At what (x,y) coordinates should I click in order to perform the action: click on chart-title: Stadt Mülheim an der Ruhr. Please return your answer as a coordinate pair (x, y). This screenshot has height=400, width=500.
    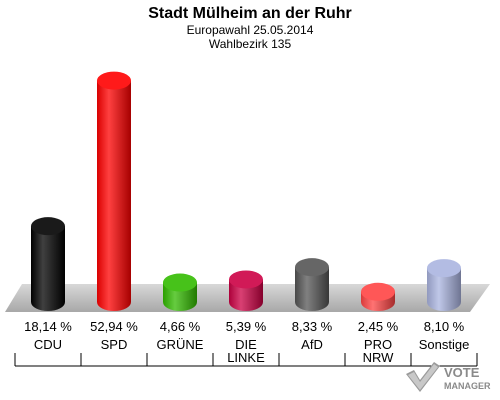
    Looking at the image, I should click on (250, 13).